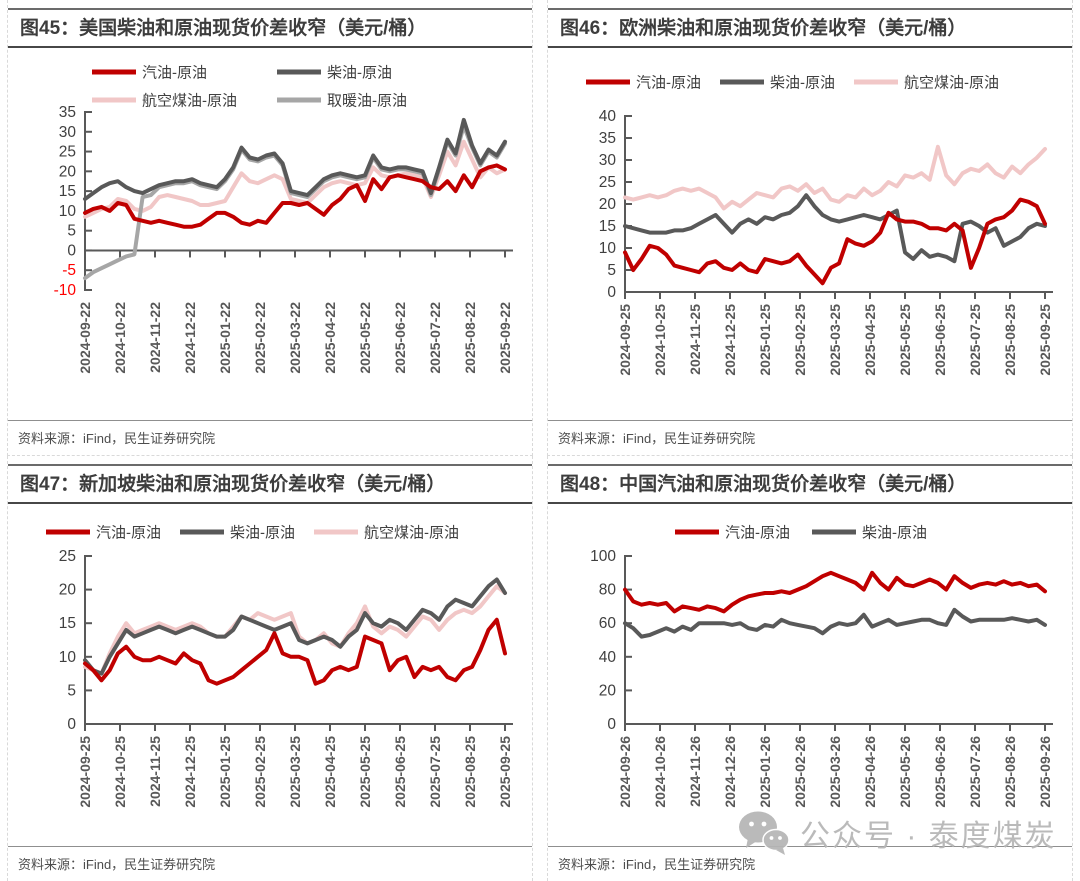  What do you see at coordinates (608, 590) in the screenshot?
I see `svg-text: 80` at bounding box center [608, 590].